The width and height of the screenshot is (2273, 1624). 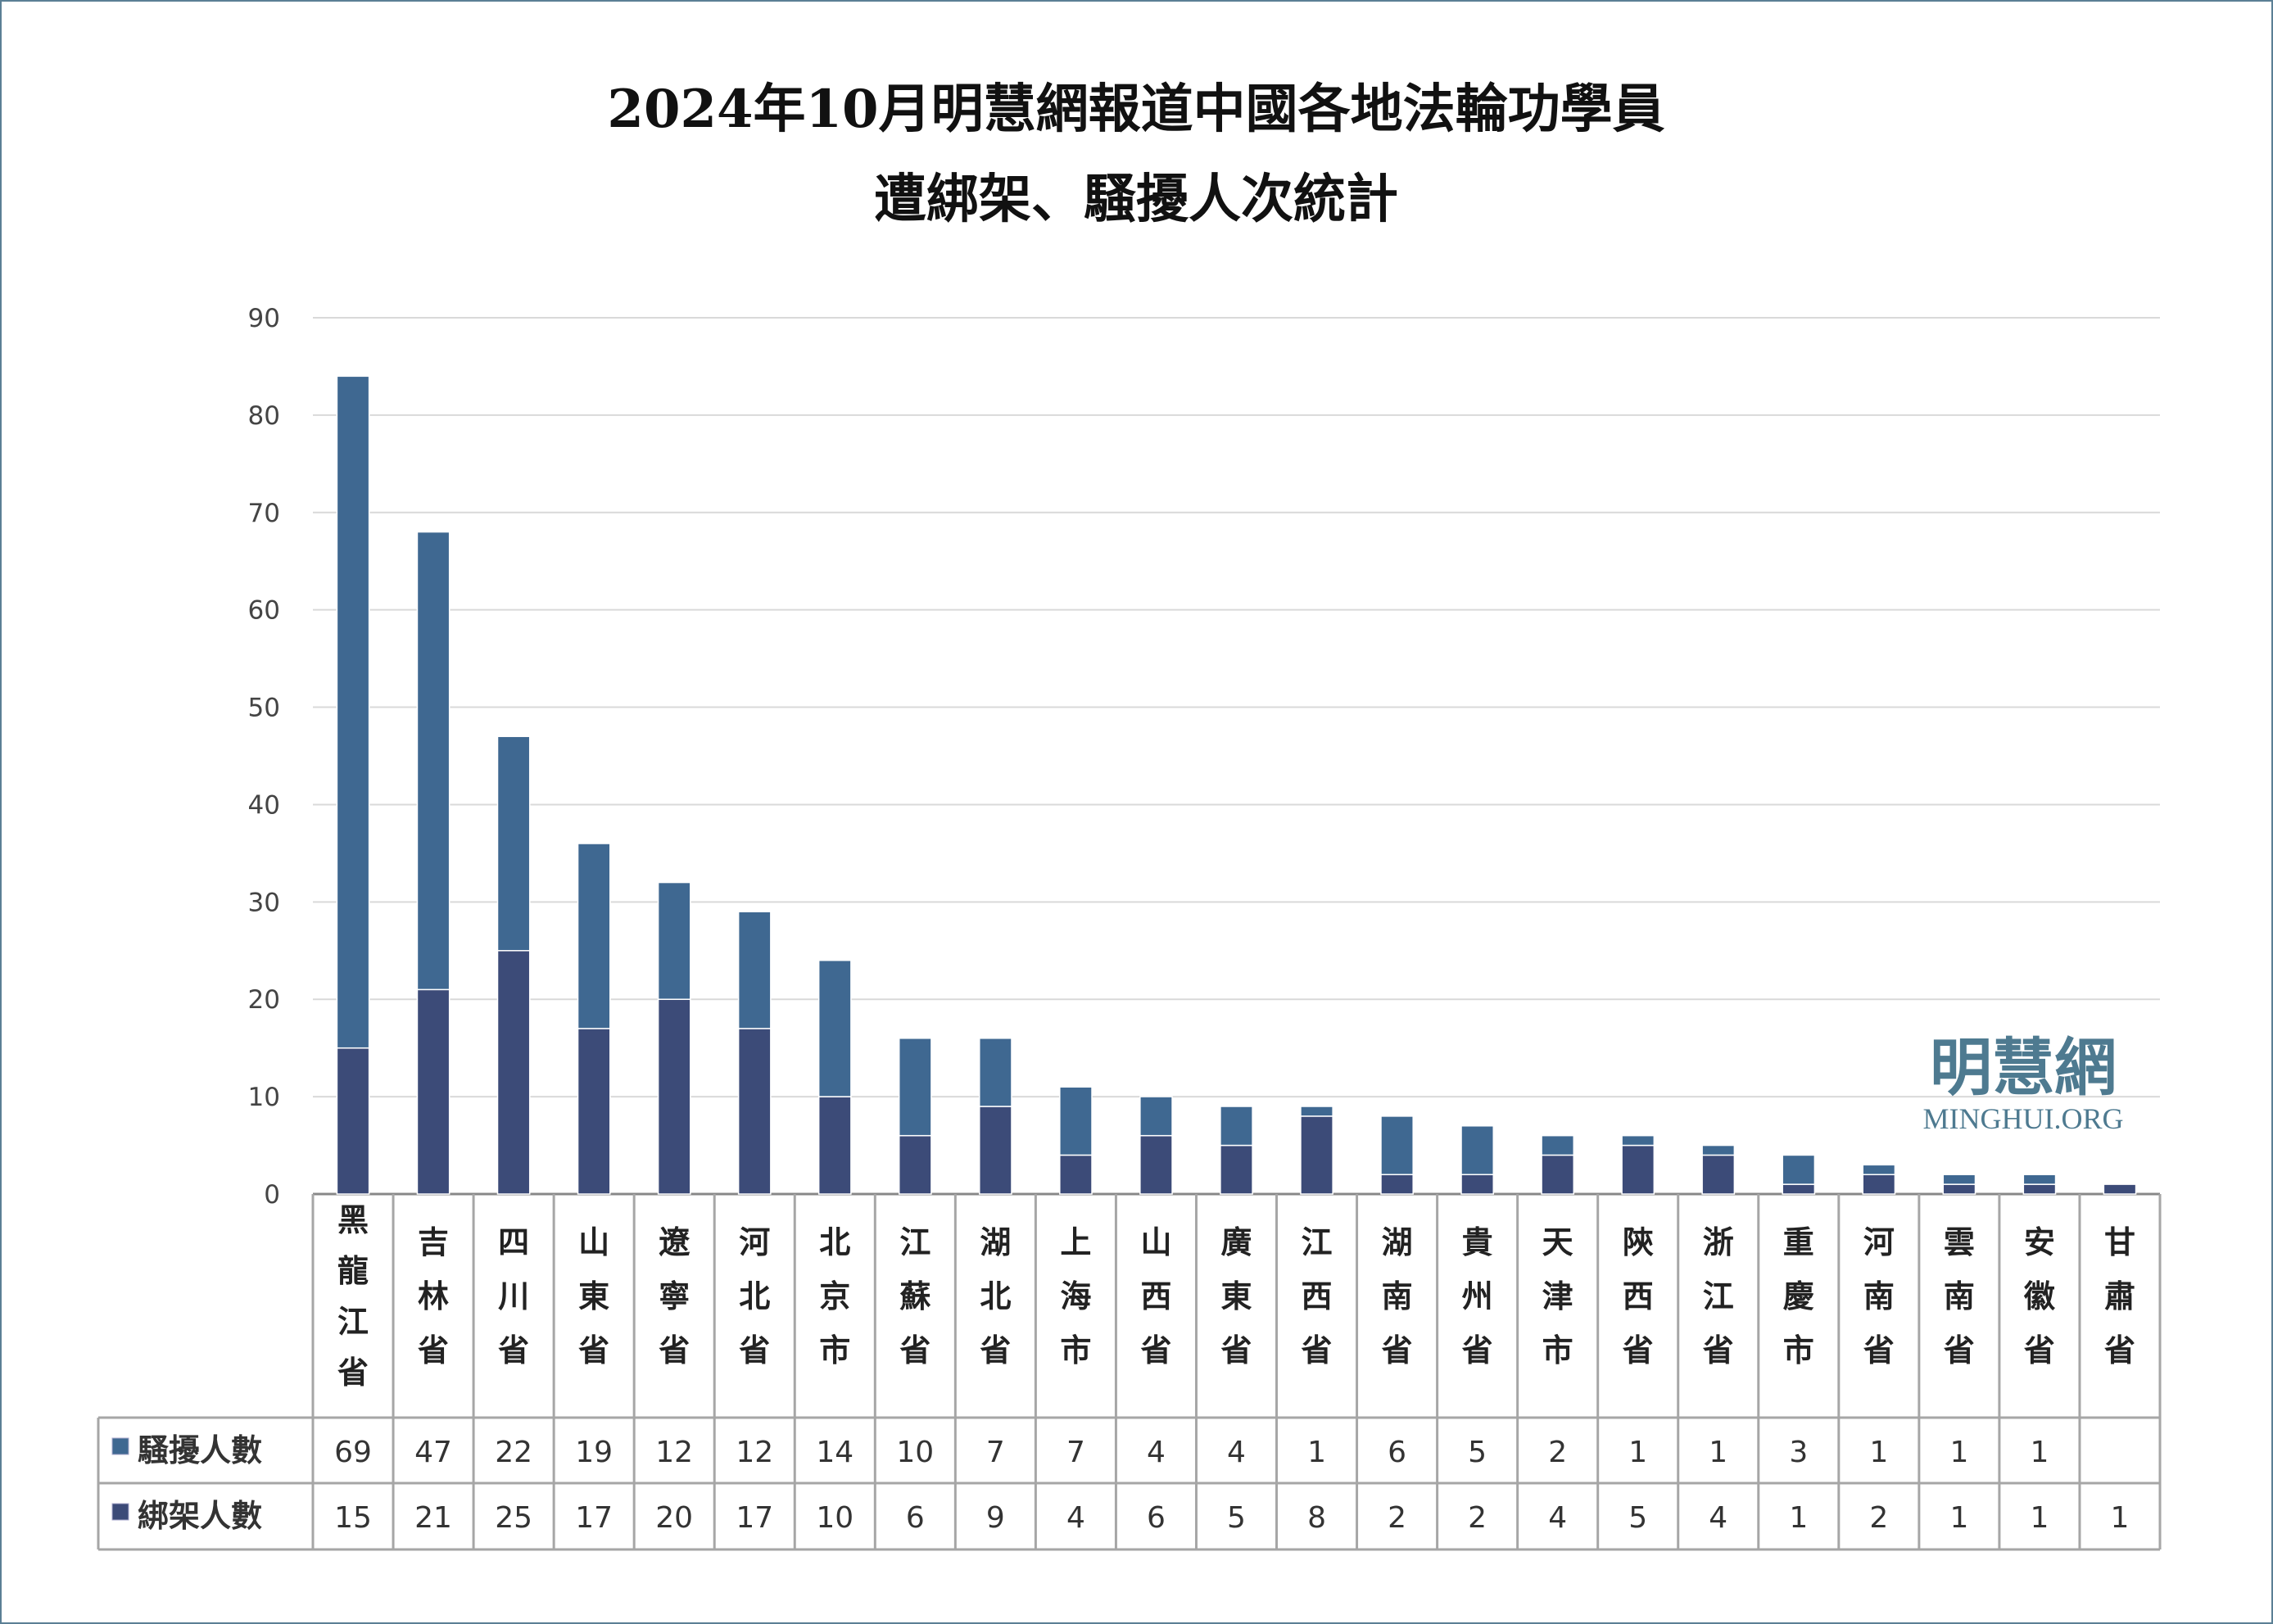 I want to click on watermark-latin: MINGHUI.ORG, so click(x=2023, y=1118).